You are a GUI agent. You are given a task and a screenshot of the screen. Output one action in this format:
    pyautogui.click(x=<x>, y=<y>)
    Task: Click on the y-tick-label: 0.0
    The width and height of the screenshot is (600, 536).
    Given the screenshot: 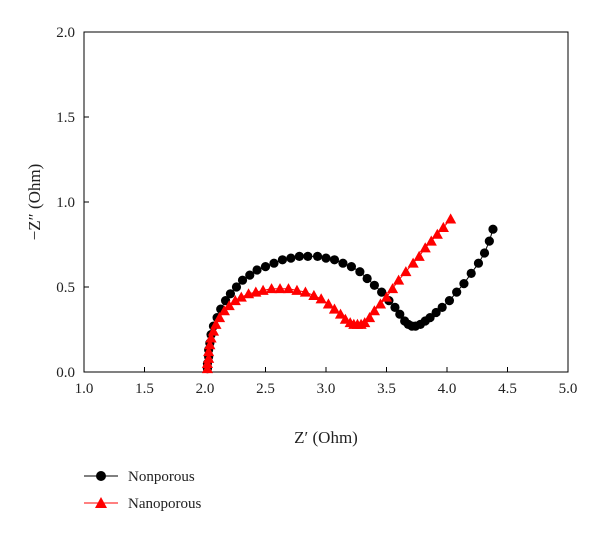 What is the action you would take?
    pyautogui.click(x=65, y=373)
    